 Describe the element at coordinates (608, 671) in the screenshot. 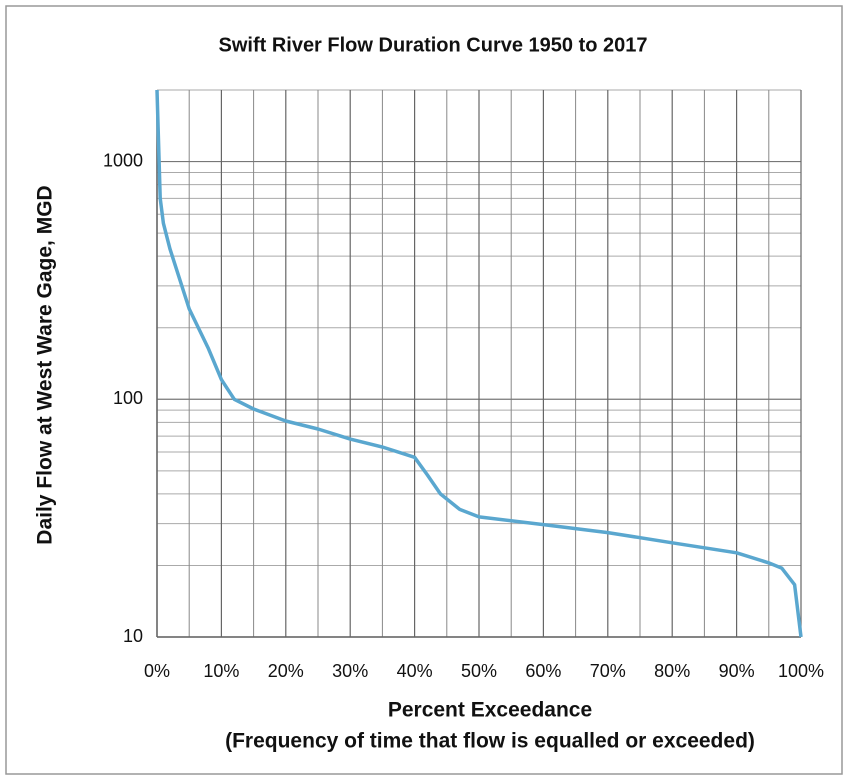

I see `x-tick-label: 70%` at that location.